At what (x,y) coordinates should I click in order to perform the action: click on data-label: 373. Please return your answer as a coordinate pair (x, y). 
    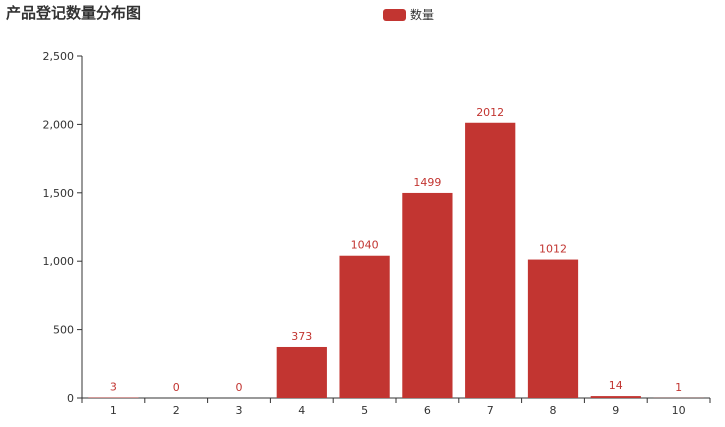
    Looking at the image, I should click on (301, 336).